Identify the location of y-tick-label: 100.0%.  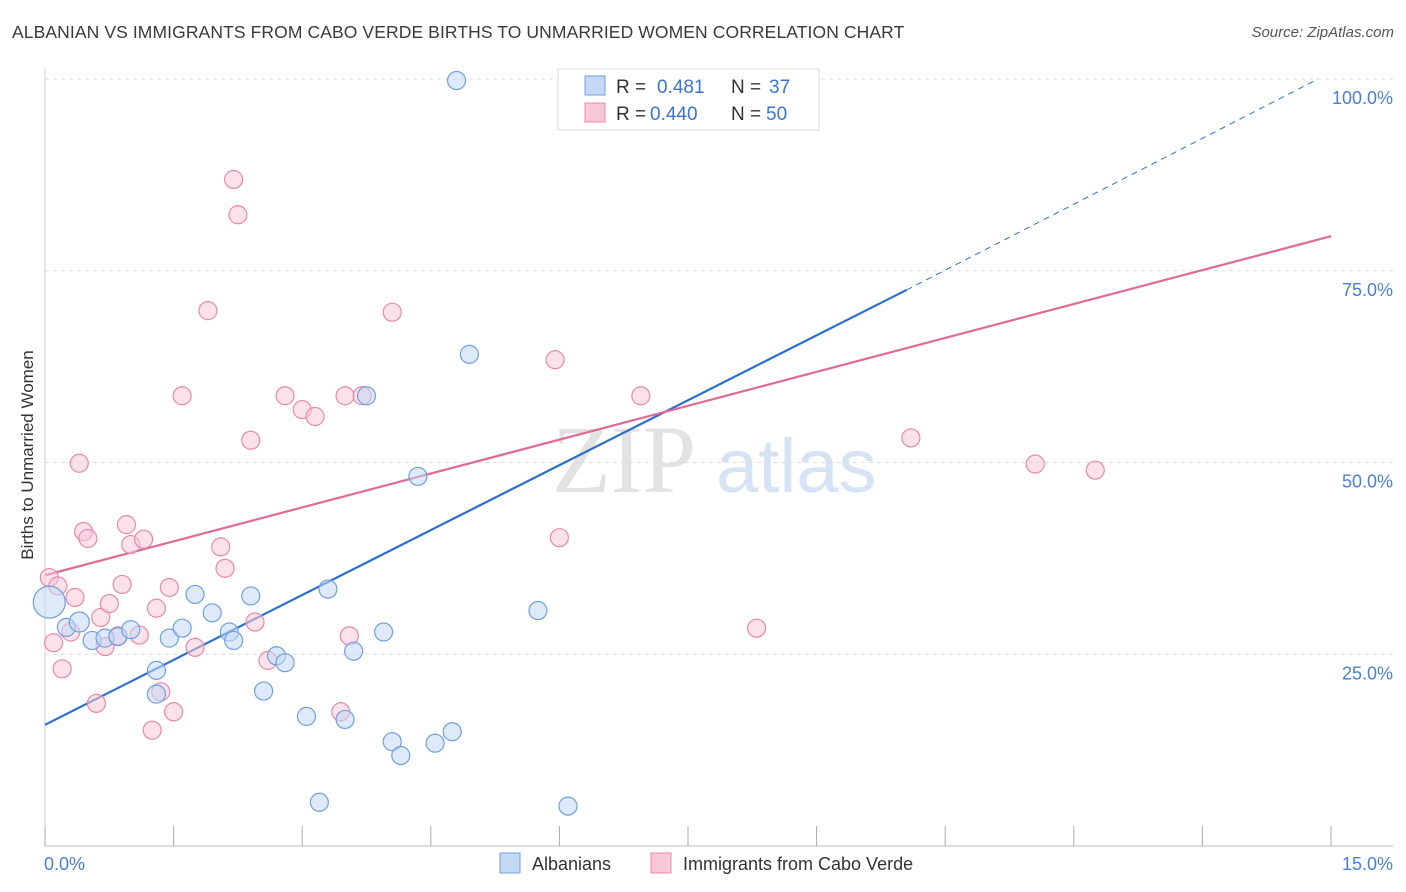
(1362, 98).